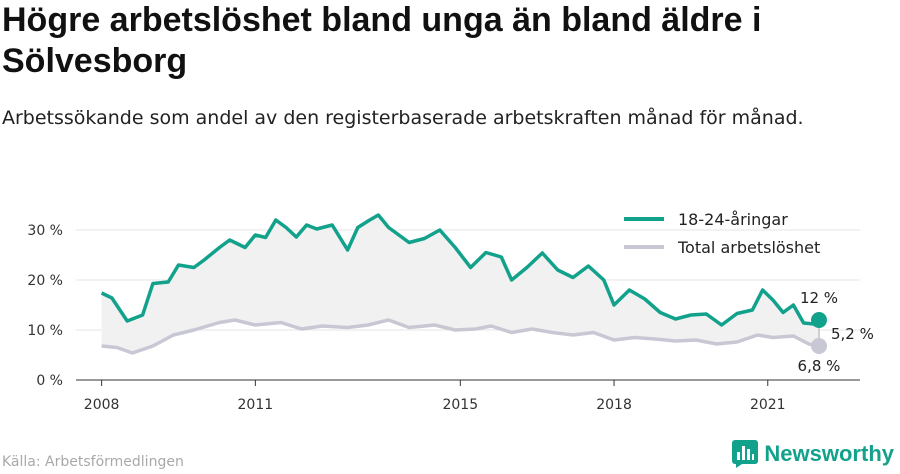  I want to click on y-tick-label: 0 %, so click(49, 381).